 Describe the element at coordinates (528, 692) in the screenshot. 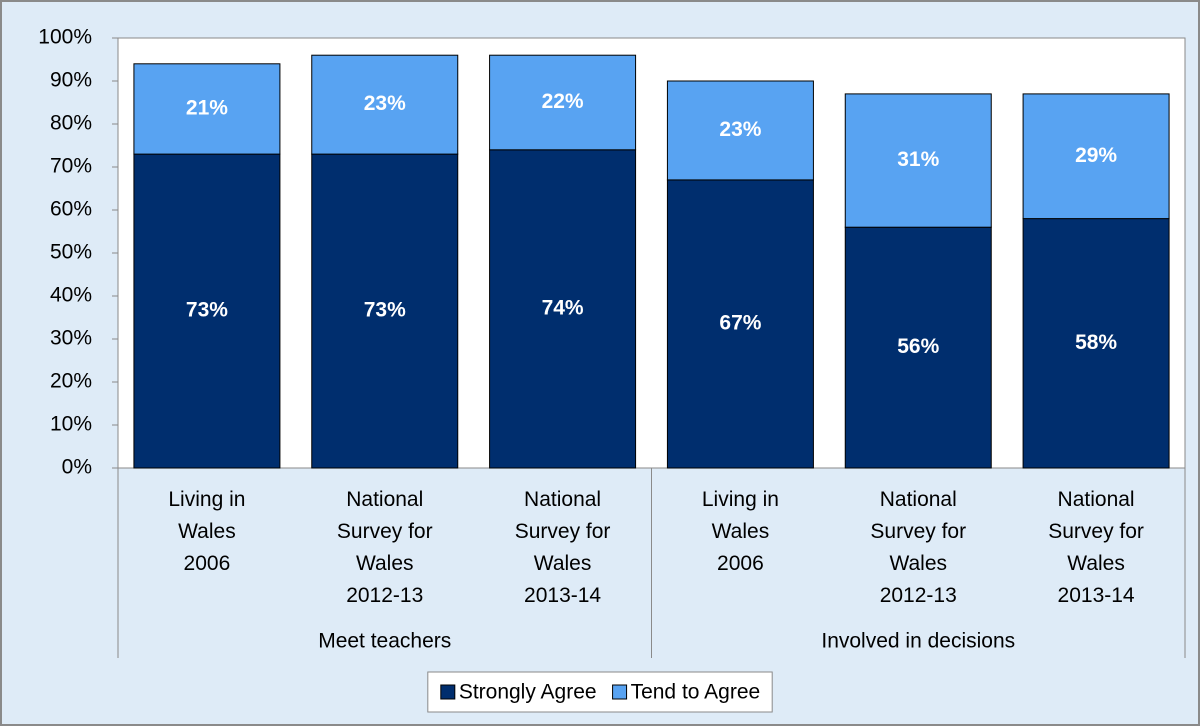

I see `legend-label: Strongly Agree` at that location.